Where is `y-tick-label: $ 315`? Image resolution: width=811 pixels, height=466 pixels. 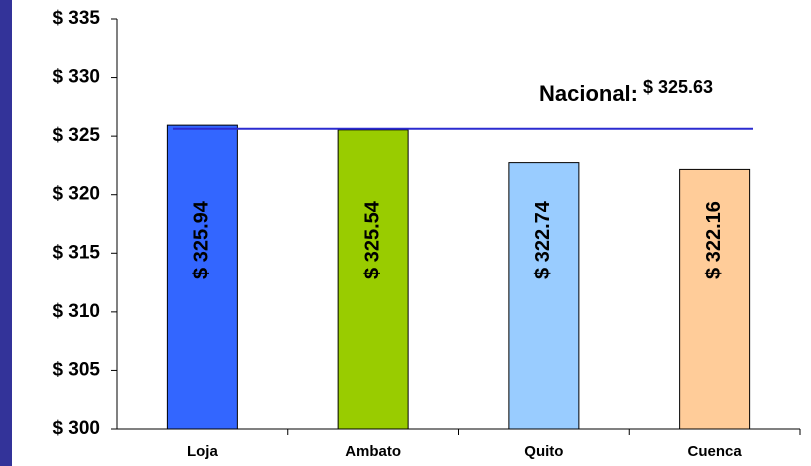
y-tick-label: $ 315 is located at coordinates (76, 252).